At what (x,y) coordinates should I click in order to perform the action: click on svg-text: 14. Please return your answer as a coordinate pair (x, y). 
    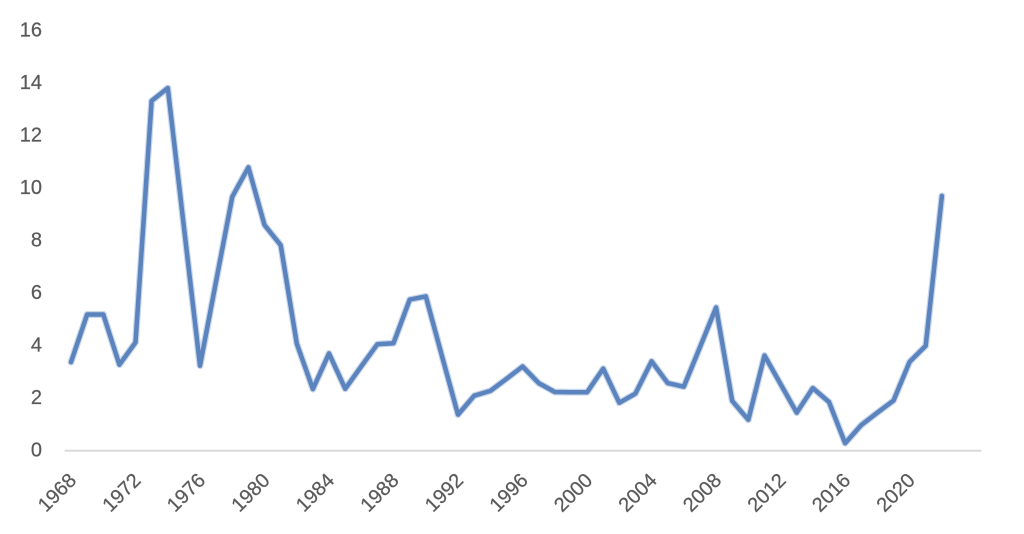
    Looking at the image, I should click on (31, 83).